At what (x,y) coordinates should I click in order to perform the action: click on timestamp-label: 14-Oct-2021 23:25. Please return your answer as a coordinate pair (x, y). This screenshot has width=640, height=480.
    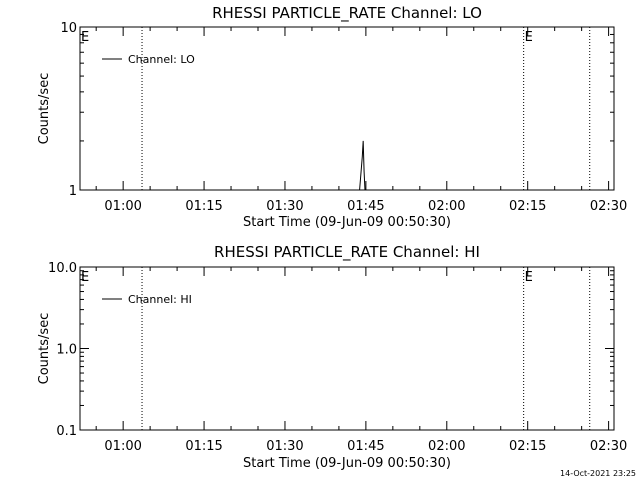
    Looking at the image, I should click on (598, 473).